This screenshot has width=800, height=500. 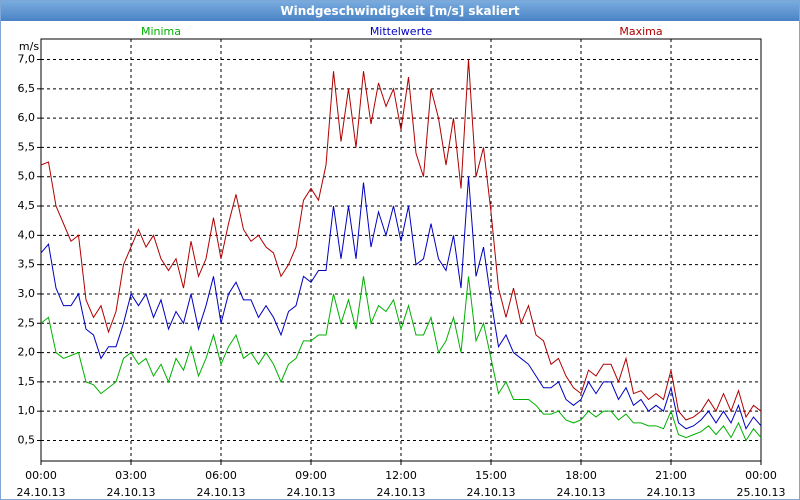 I want to click on y-tick-label: 4,5, so click(x=27, y=205).